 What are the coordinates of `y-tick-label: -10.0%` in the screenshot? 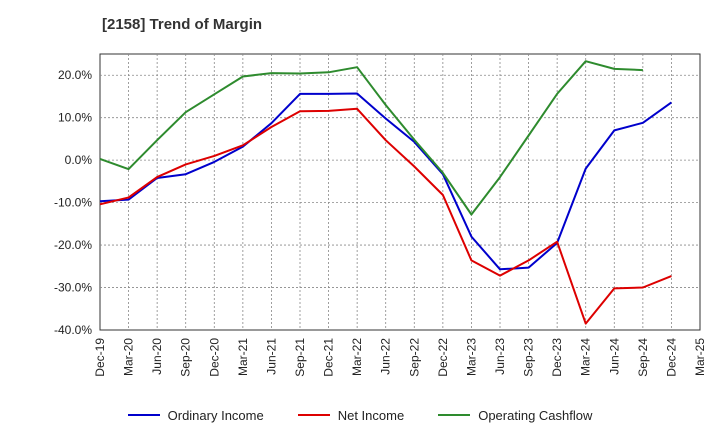 It's located at (73, 203).